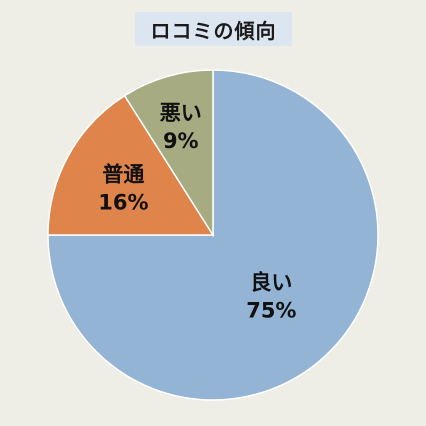 The image size is (426, 426). I want to click on slice-percent-label: 75%, so click(271, 310).